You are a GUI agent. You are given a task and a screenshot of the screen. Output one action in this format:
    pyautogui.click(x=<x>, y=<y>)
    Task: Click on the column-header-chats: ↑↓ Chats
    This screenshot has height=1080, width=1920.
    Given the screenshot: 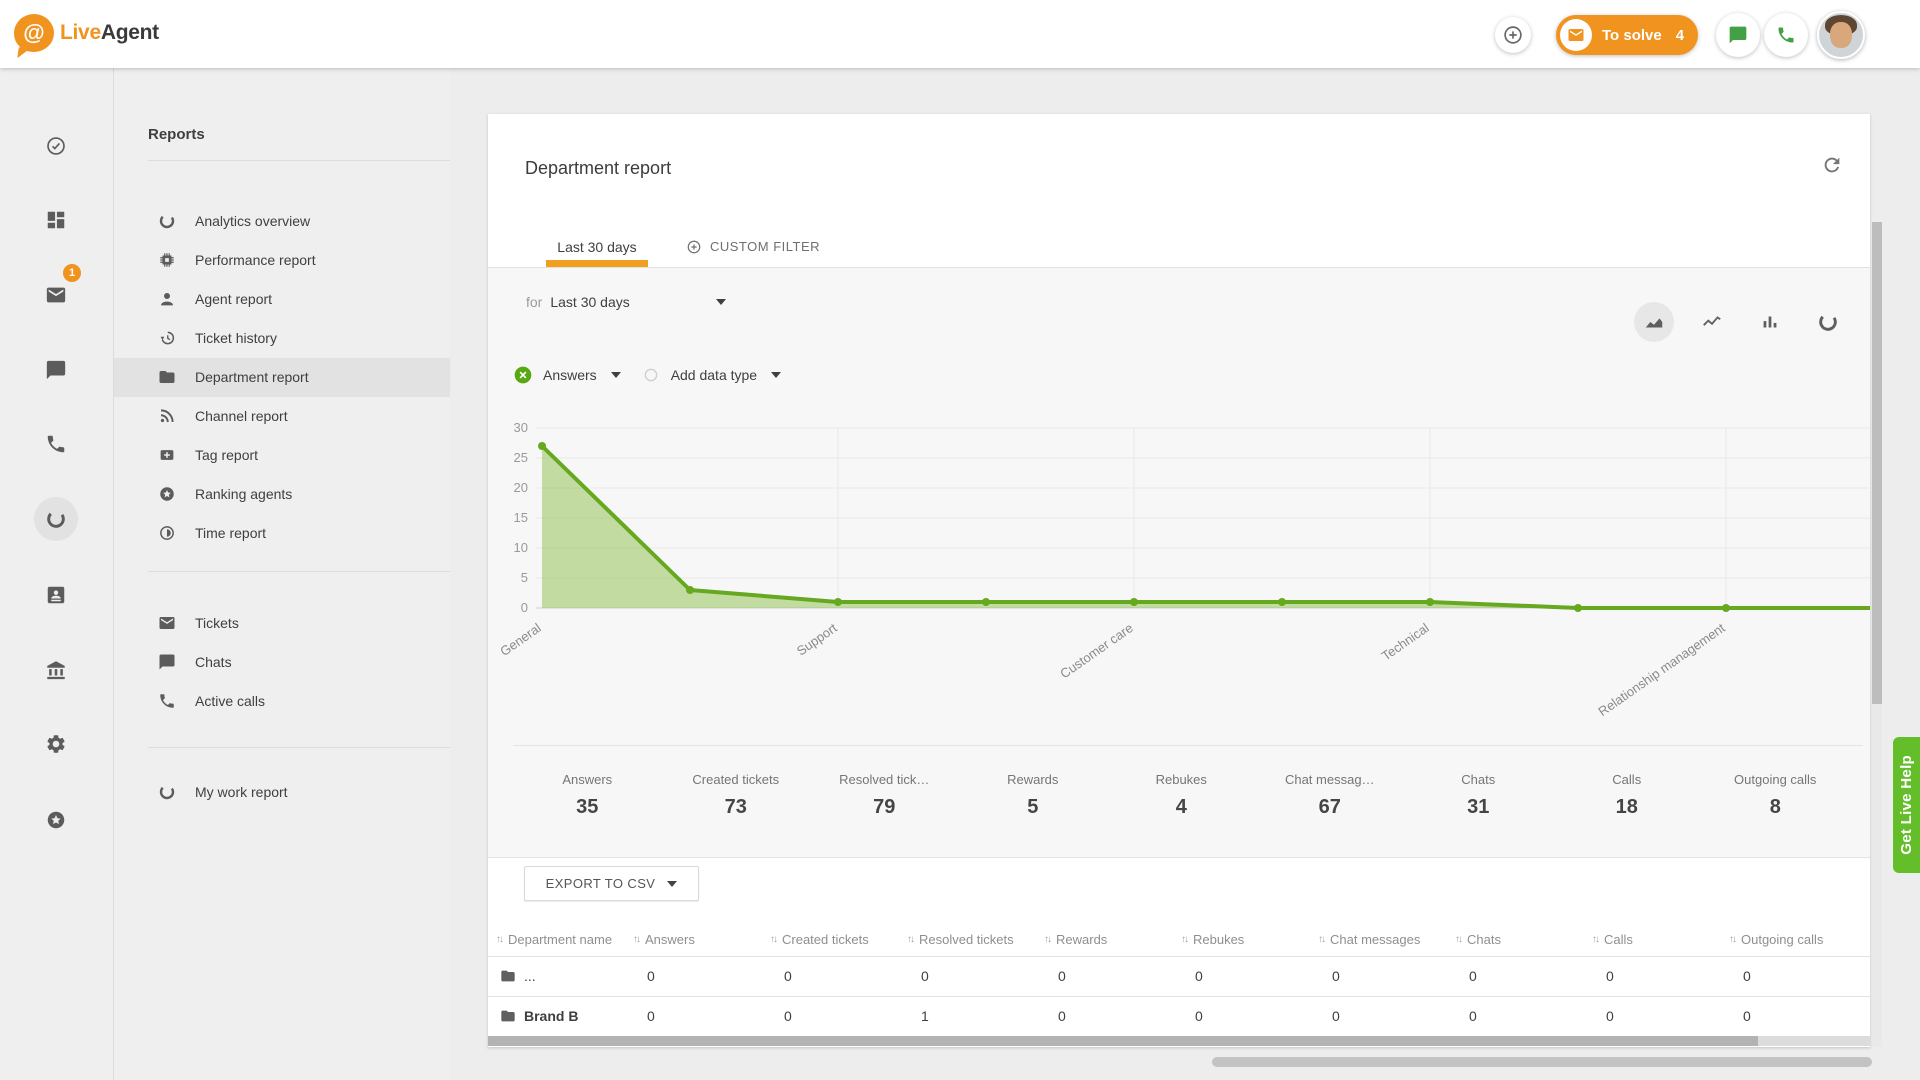 What is the action you would take?
    pyautogui.click(x=1521, y=939)
    